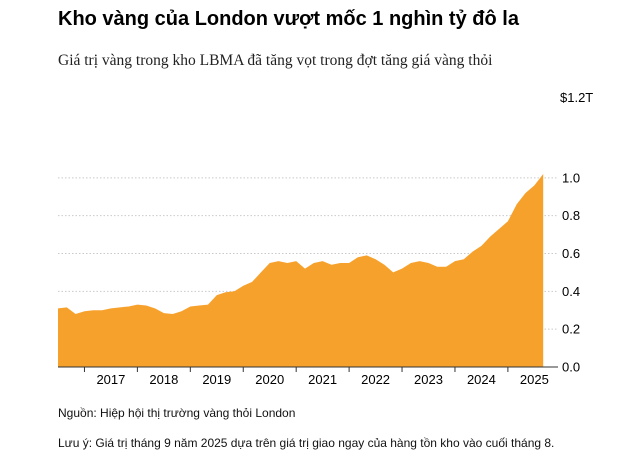 The height and width of the screenshot is (455, 640). What do you see at coordinates (571, 291) in the screenshot?
I see `y-tick-label: 0.4` at bounding box center [571, 291].